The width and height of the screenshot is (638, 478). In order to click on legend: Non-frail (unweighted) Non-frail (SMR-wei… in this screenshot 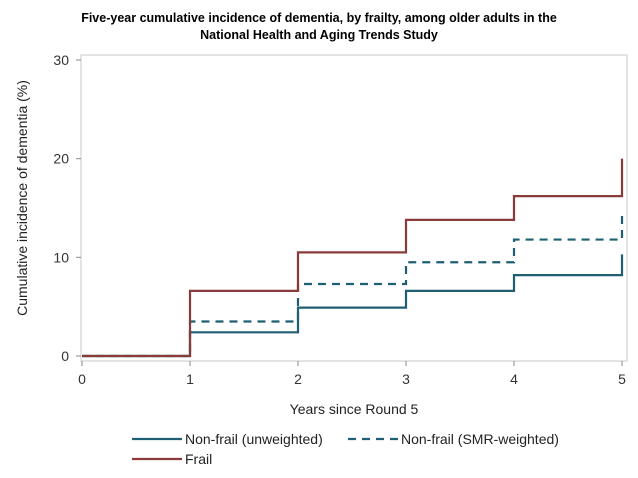, I will do `click(345, 449)`.